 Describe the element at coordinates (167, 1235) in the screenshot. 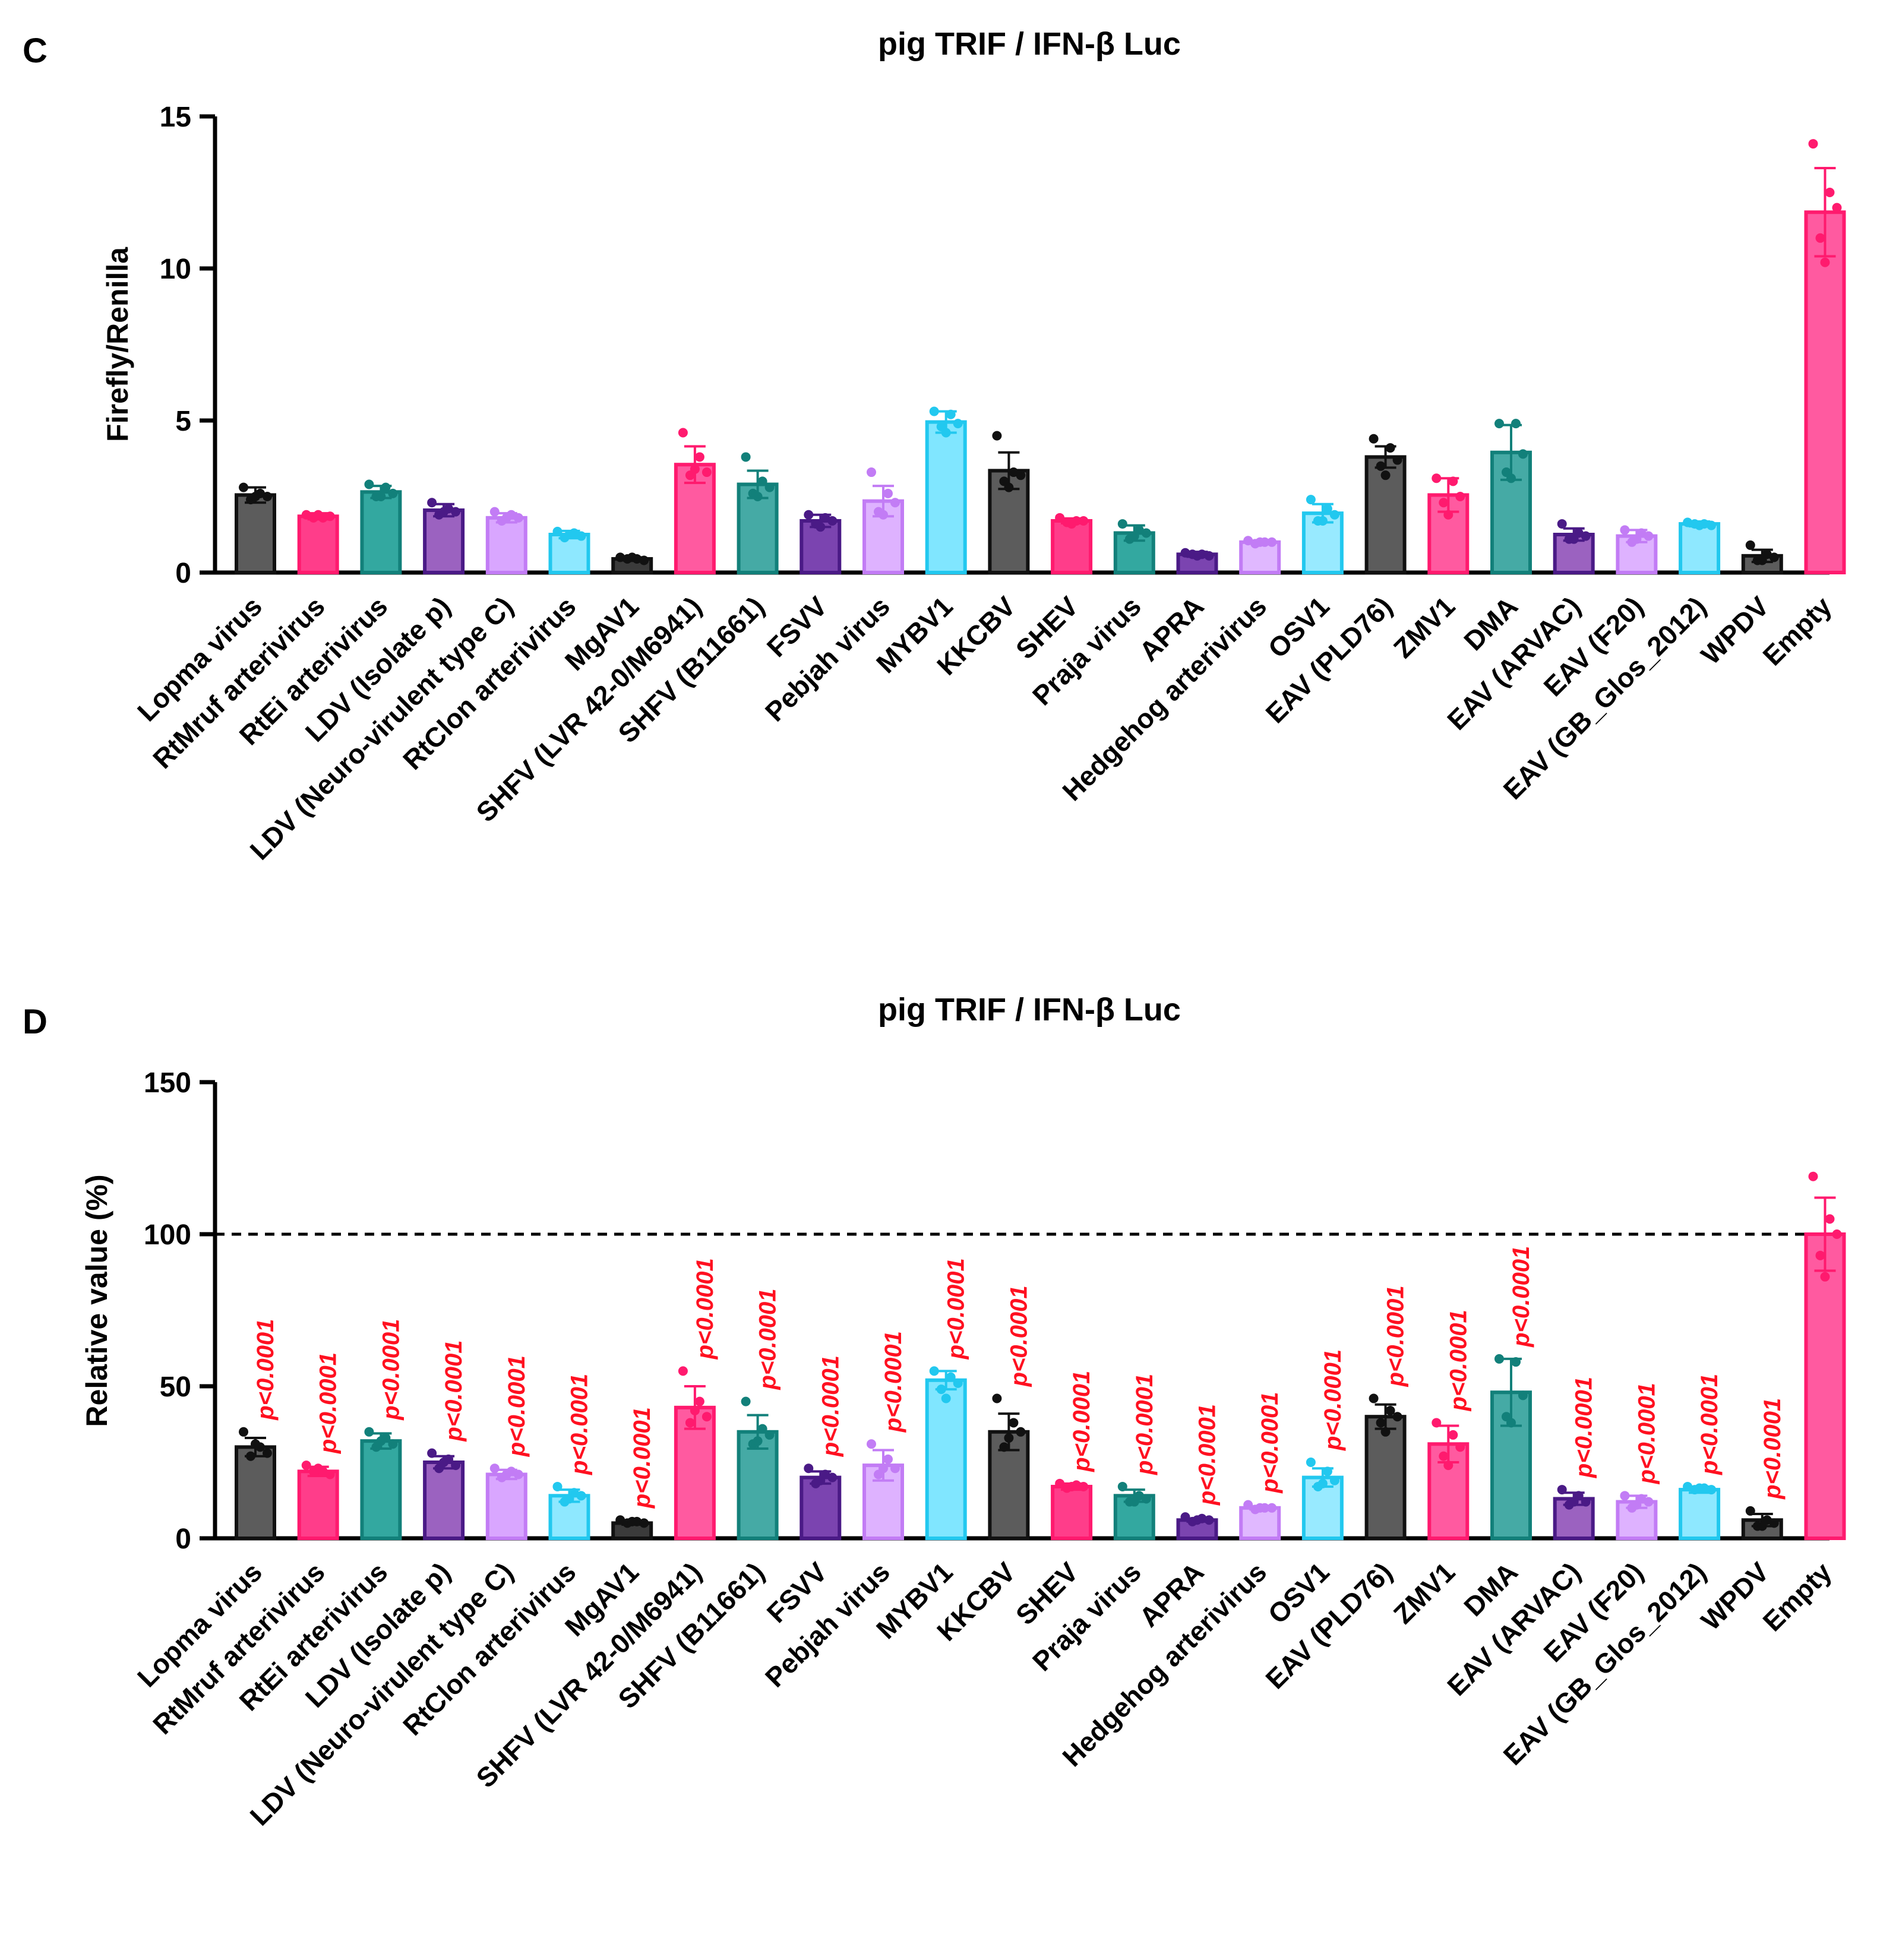

I see `y-tick-label: 100` at that location.